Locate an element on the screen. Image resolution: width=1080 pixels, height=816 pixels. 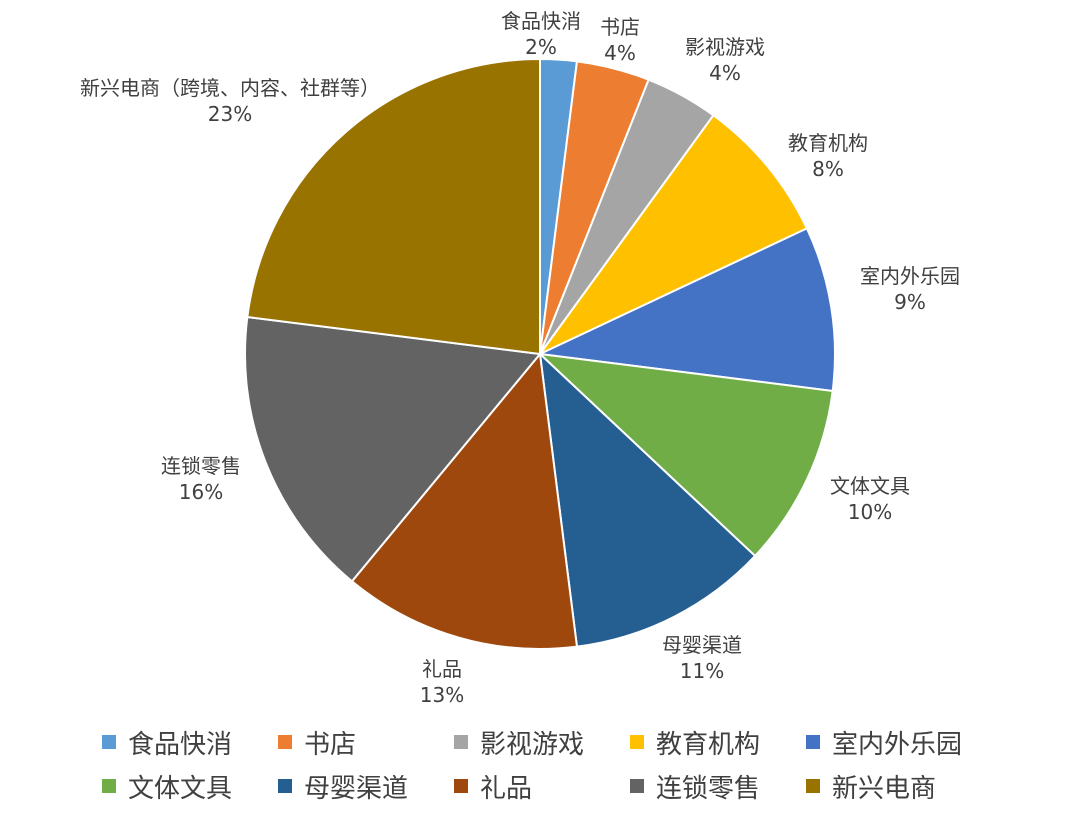
slice-label-percent: 2% is located at coordinates (541, 47).